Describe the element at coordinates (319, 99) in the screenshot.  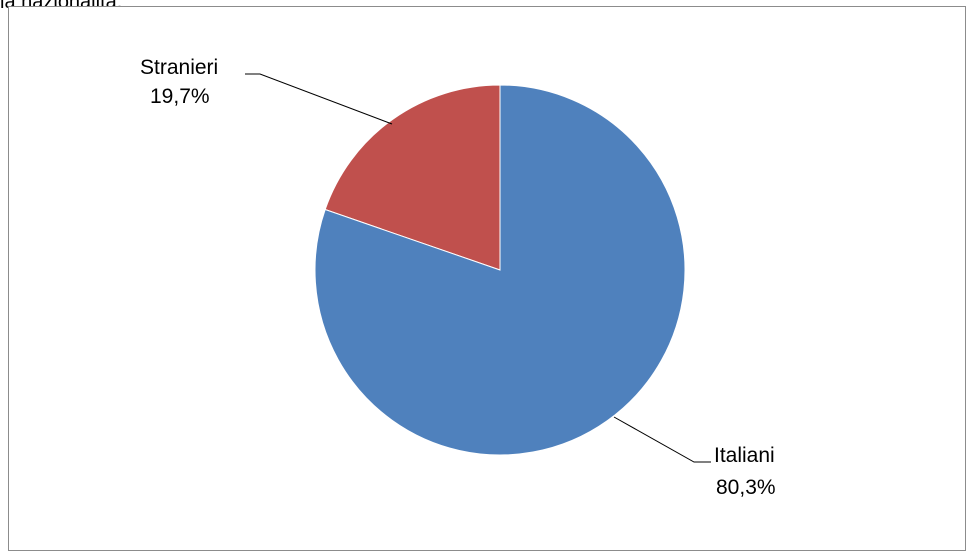
I see `leader-line-stranieri` at that location.